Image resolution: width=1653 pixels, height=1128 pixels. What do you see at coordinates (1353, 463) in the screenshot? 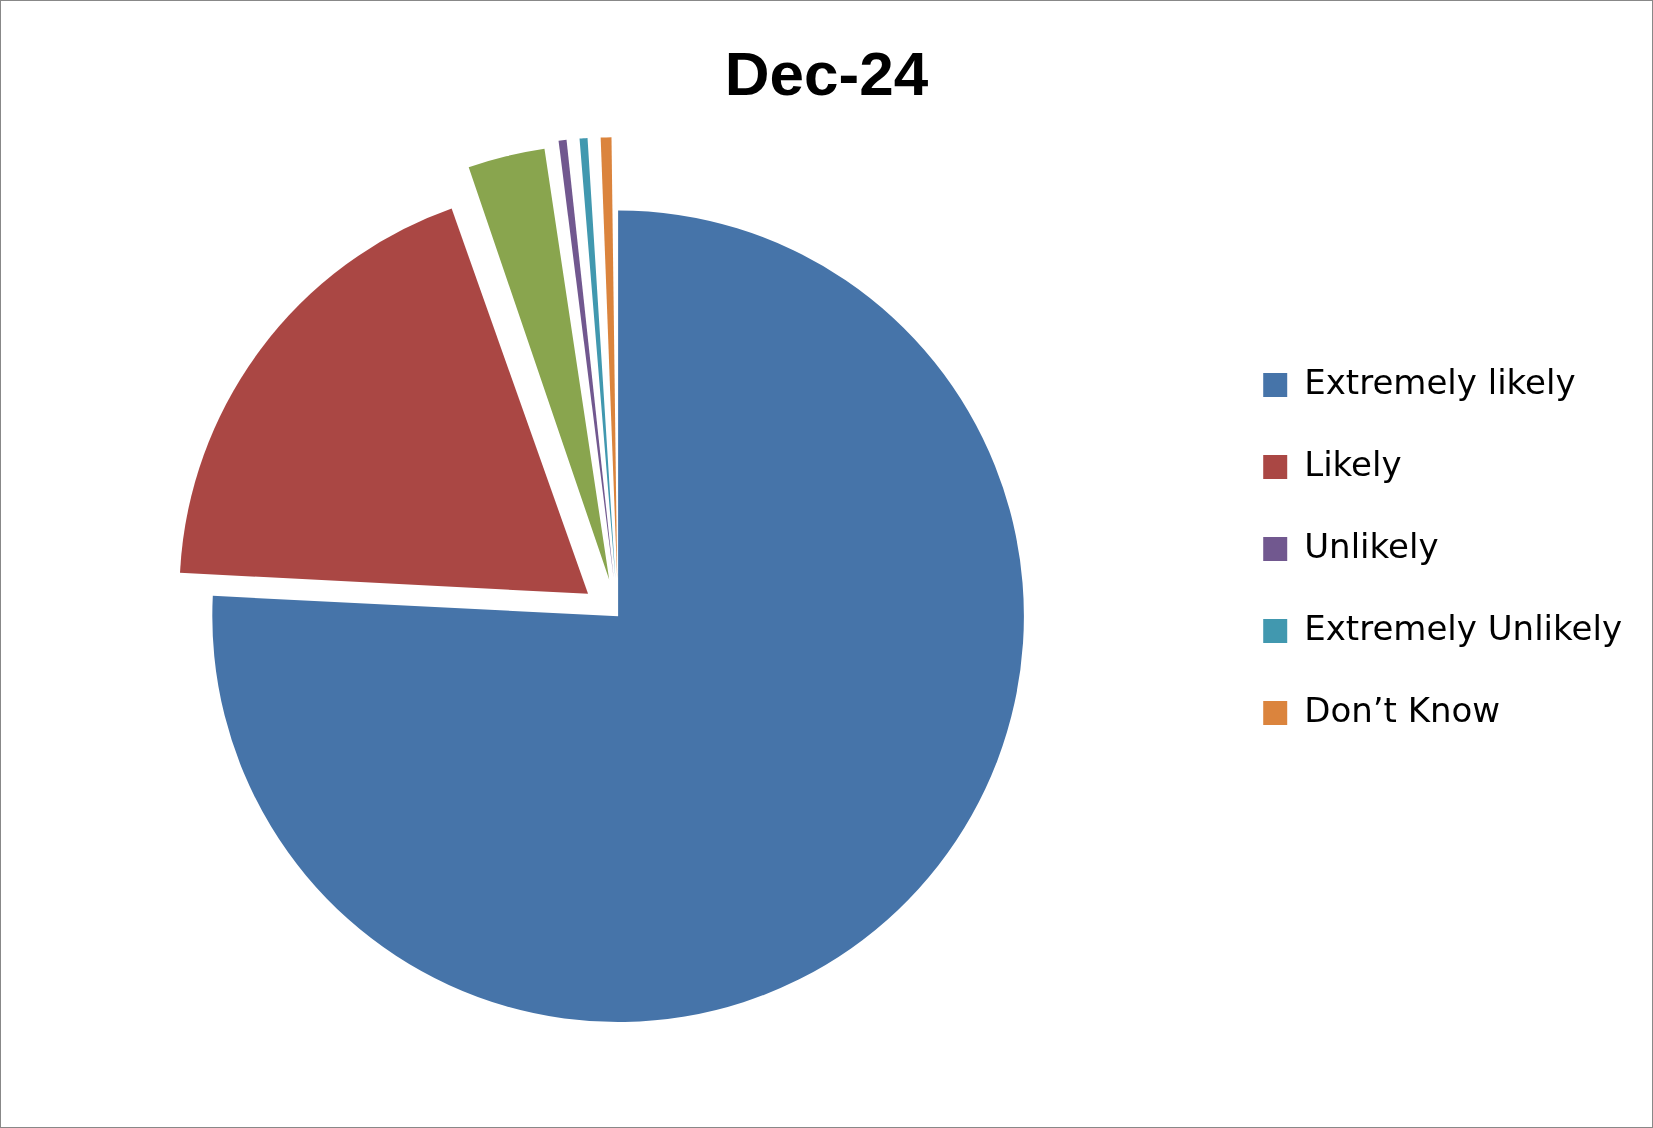
I see `legend-label: Likely` at bounding box center [1353, 463].